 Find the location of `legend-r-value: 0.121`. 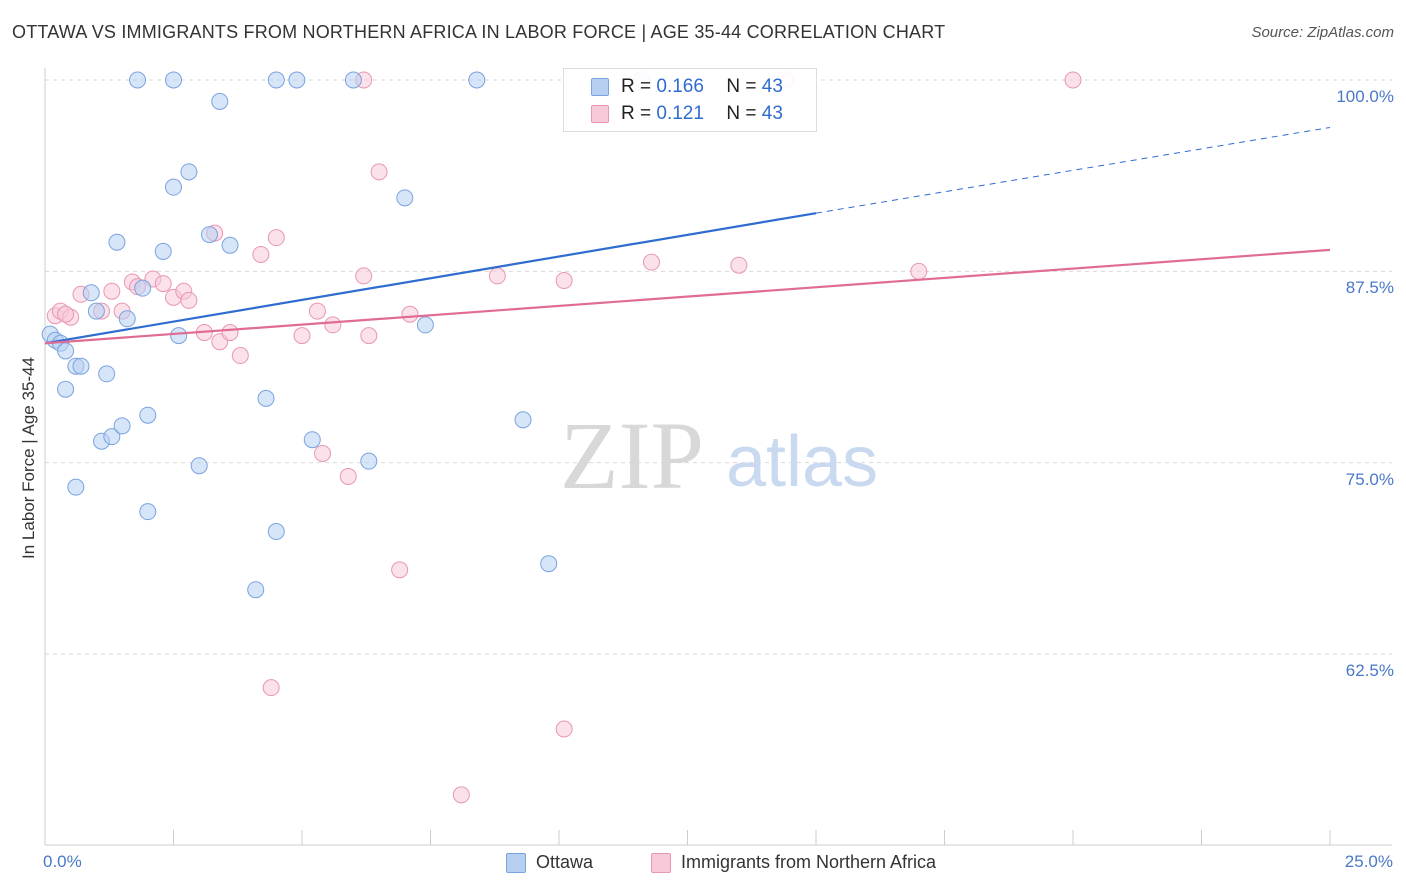

legend-r-value: 0.121 is located at coordinates (680, 113).